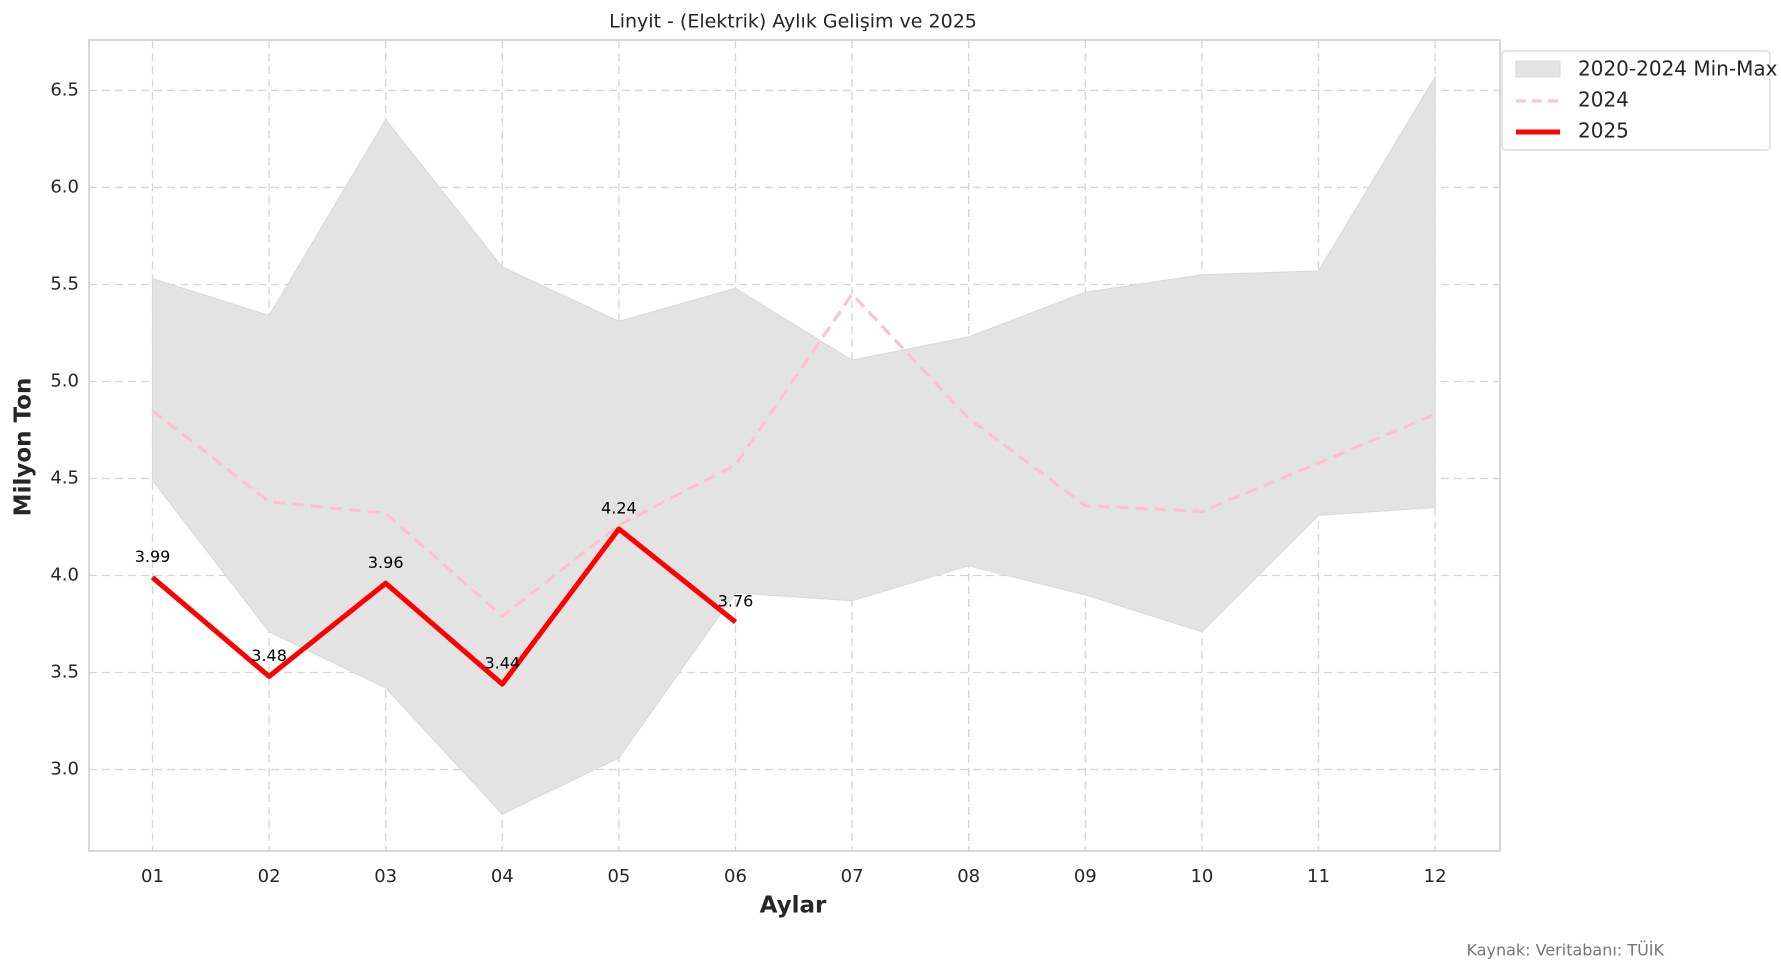 The width and height of the screenshot is (1781, 972). I want to click on x-axis-label: Aylar, so click(793, 906).